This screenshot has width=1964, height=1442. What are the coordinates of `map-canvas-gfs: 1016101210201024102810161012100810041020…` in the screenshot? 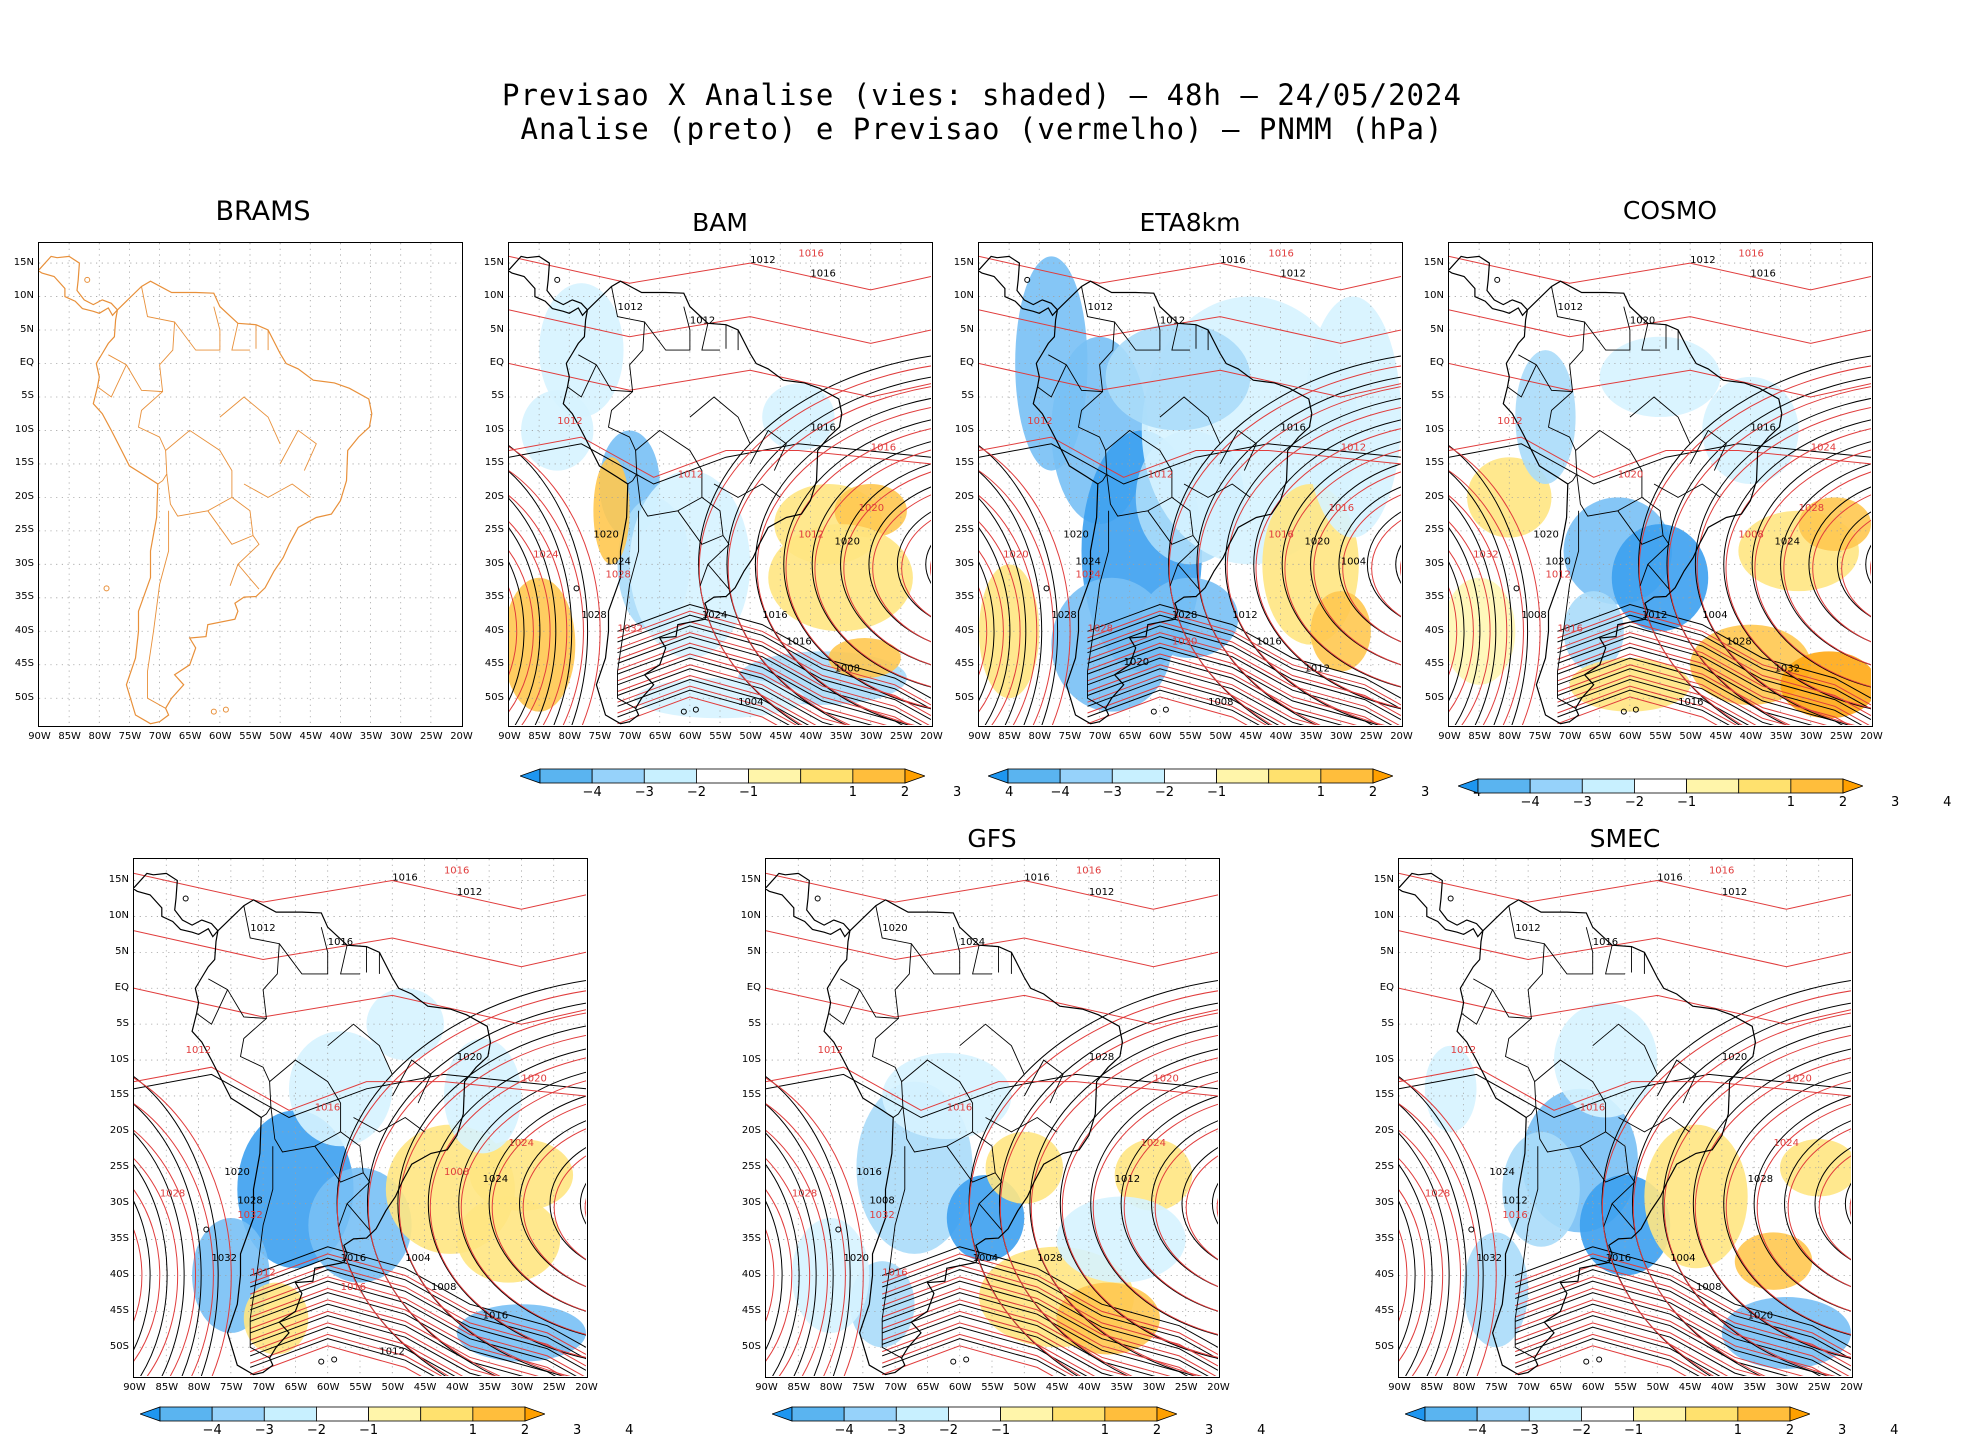 It's located at (992, 1117).